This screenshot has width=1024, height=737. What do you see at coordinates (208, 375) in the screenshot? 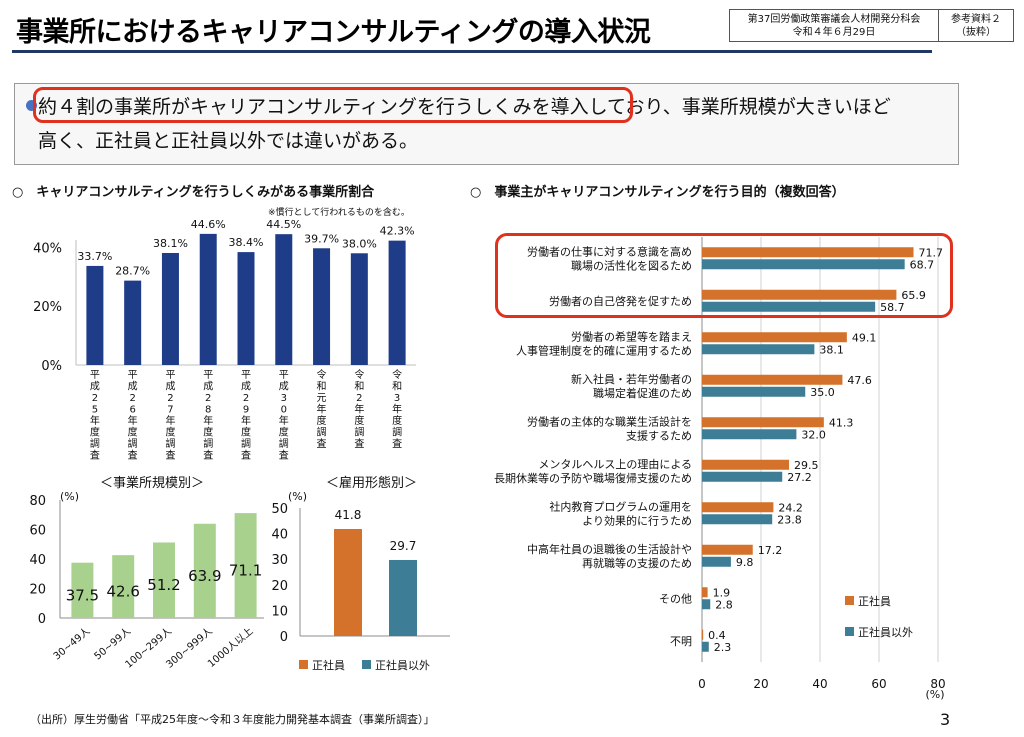
I see `chart1-category-label: 平` at bounding box center [208, 375].